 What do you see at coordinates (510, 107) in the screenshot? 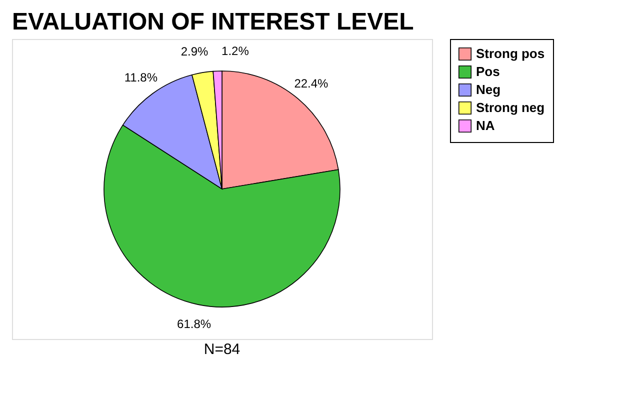
I see `legend-label: Strong neg` at bounding box center [510, 107].